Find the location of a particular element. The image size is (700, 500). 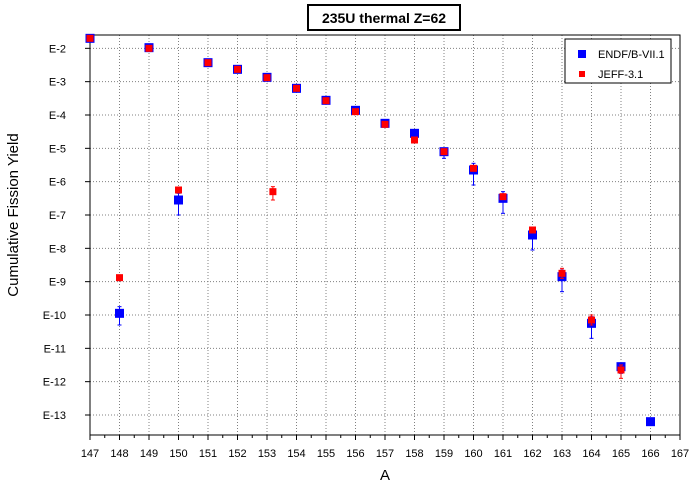

x-tick-label: 164 is located at coordinates (591, 454).